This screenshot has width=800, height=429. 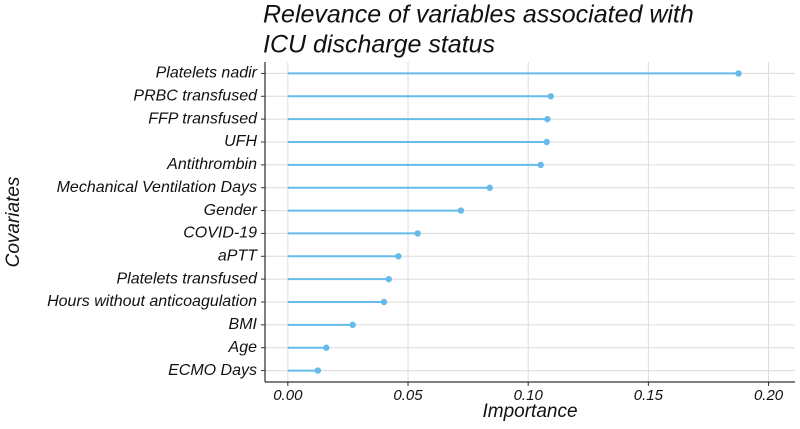 I want to click on x-tick-label: 0.15, so click(x=649, y=395).